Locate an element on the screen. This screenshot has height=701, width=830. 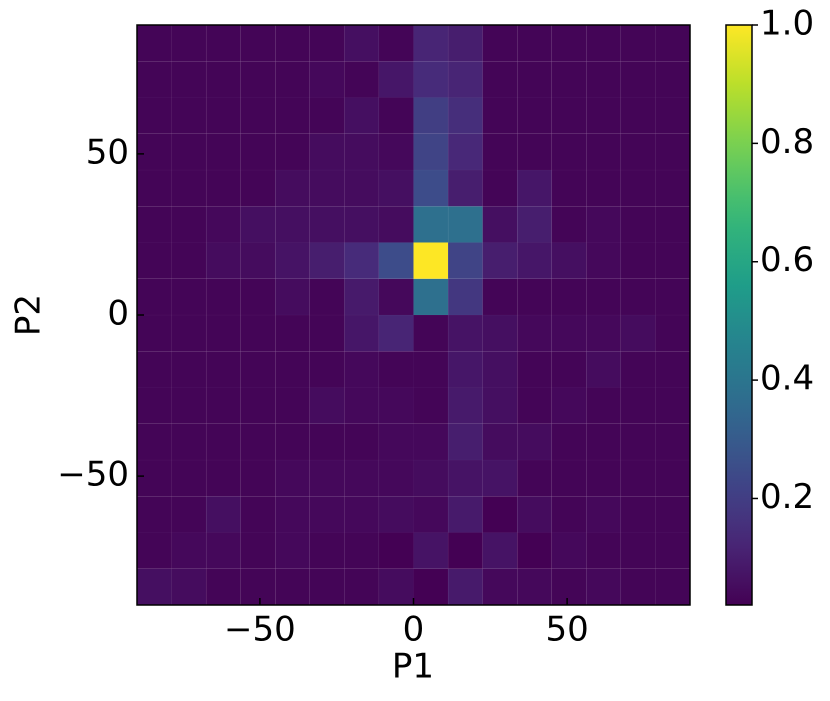
colorbar-tick-label: 0.8 is located at coordinates (787, 142).